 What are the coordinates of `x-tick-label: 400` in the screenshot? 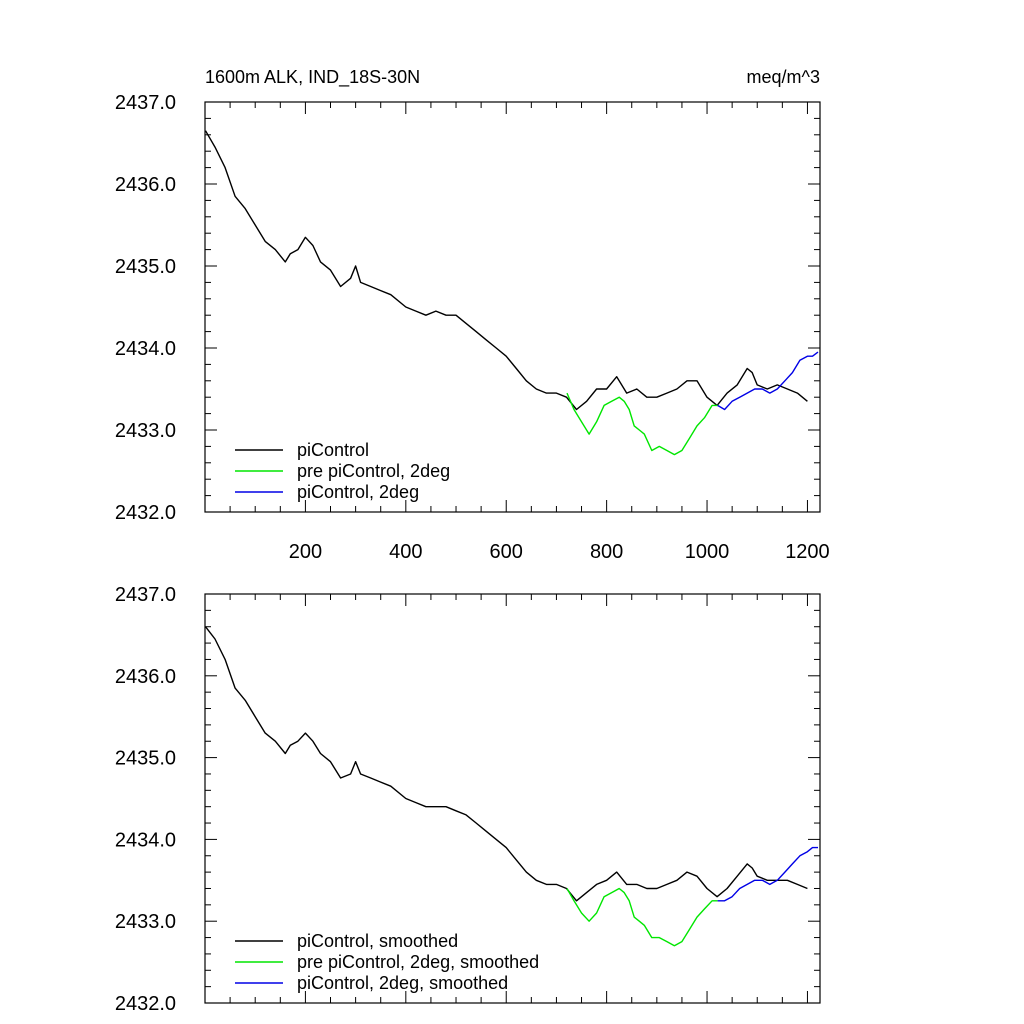 It's located at (405, 552).